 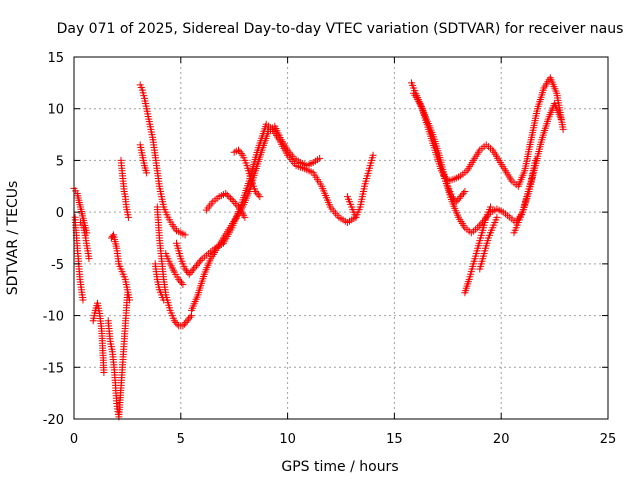 I want to click on y-tick-label: -15, so click(x=53, y=368).